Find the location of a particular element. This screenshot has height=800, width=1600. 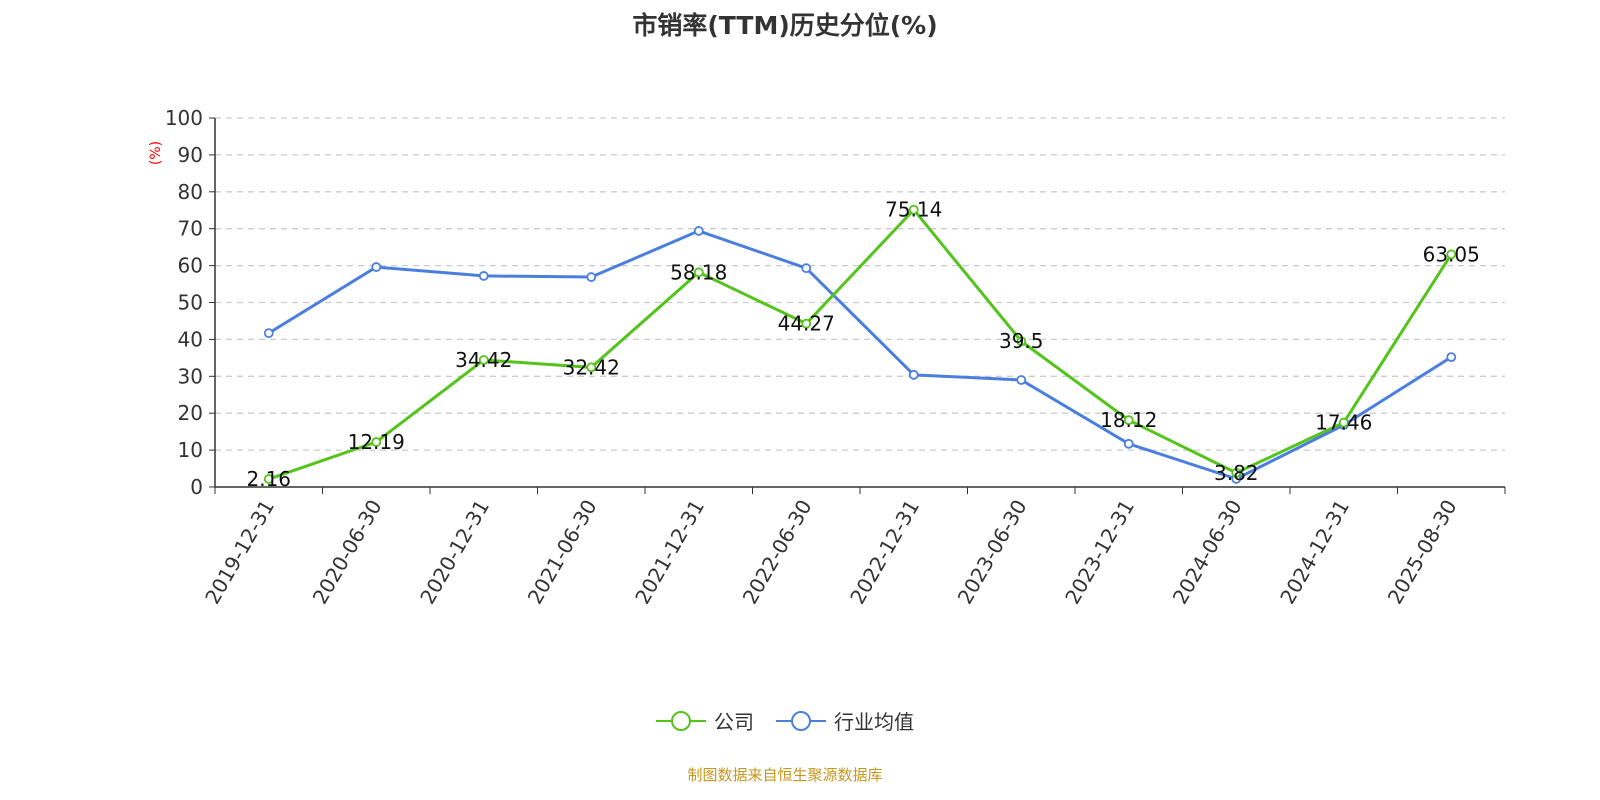

x-tick-label: 2019-12-31 is located at coordinates (239, 552).